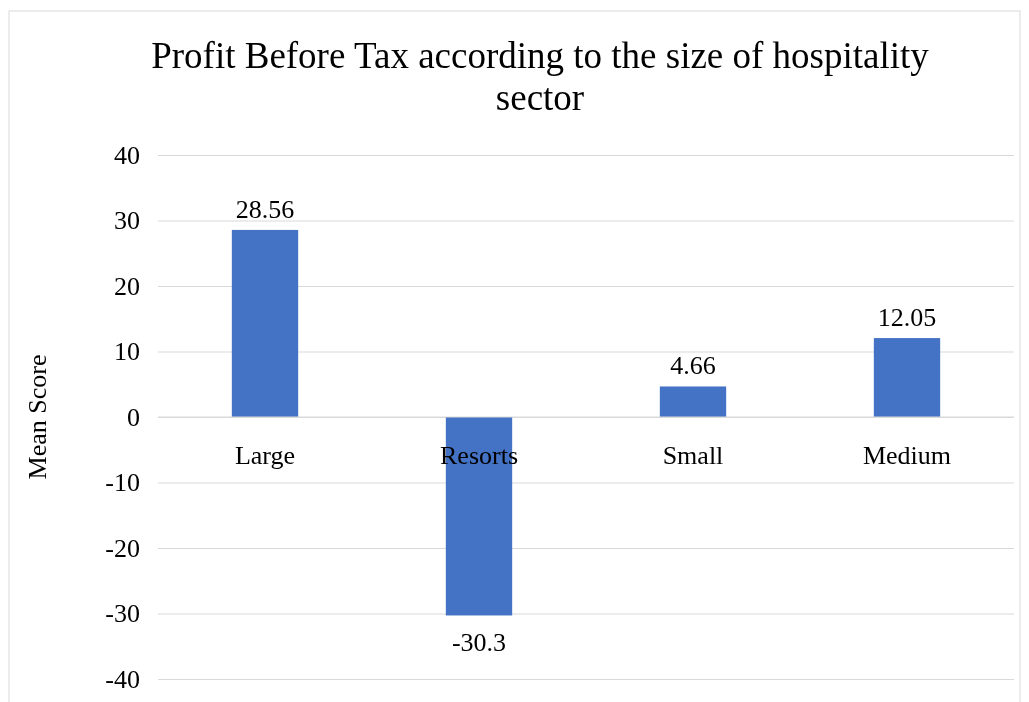 This screenshot has height=702, width=1029. Describe the element at coordinates (907, 318) in the screenshot. I see `data-label: 12.05` at that location.